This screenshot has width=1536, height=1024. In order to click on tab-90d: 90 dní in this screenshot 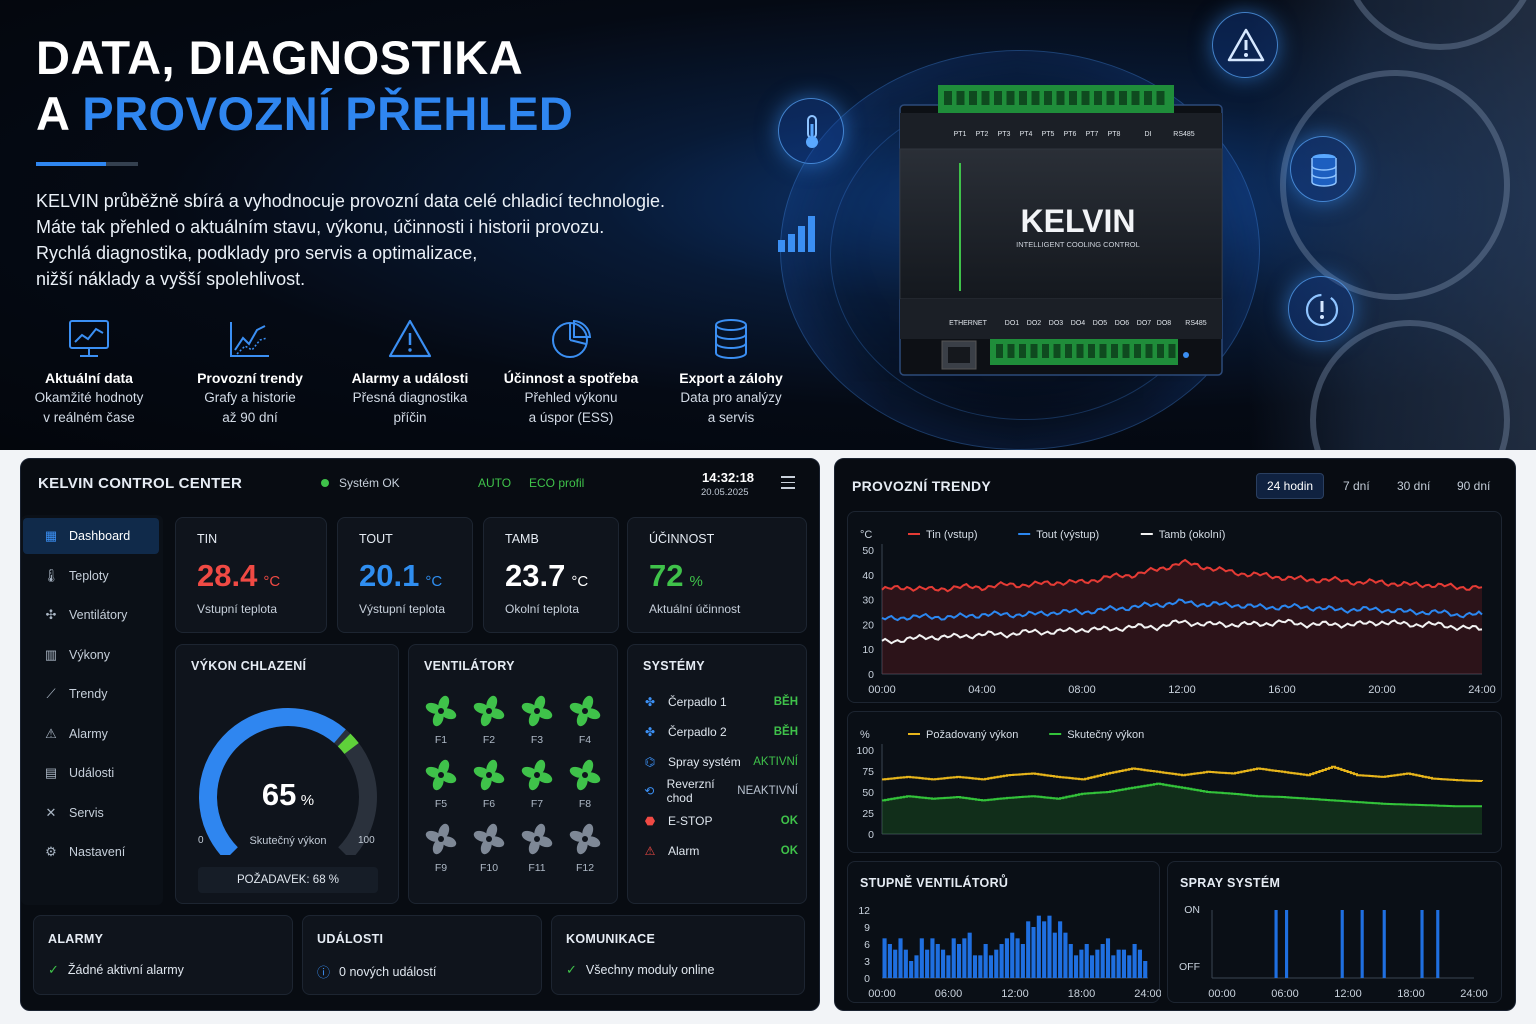, I will do `click(1474, 486)`.